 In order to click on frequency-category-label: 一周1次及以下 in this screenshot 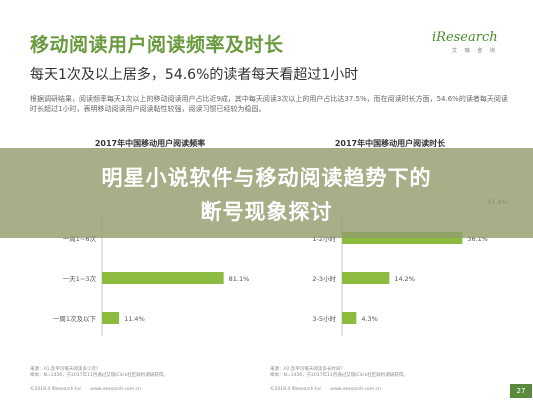, I will do `click(75, 318)`.